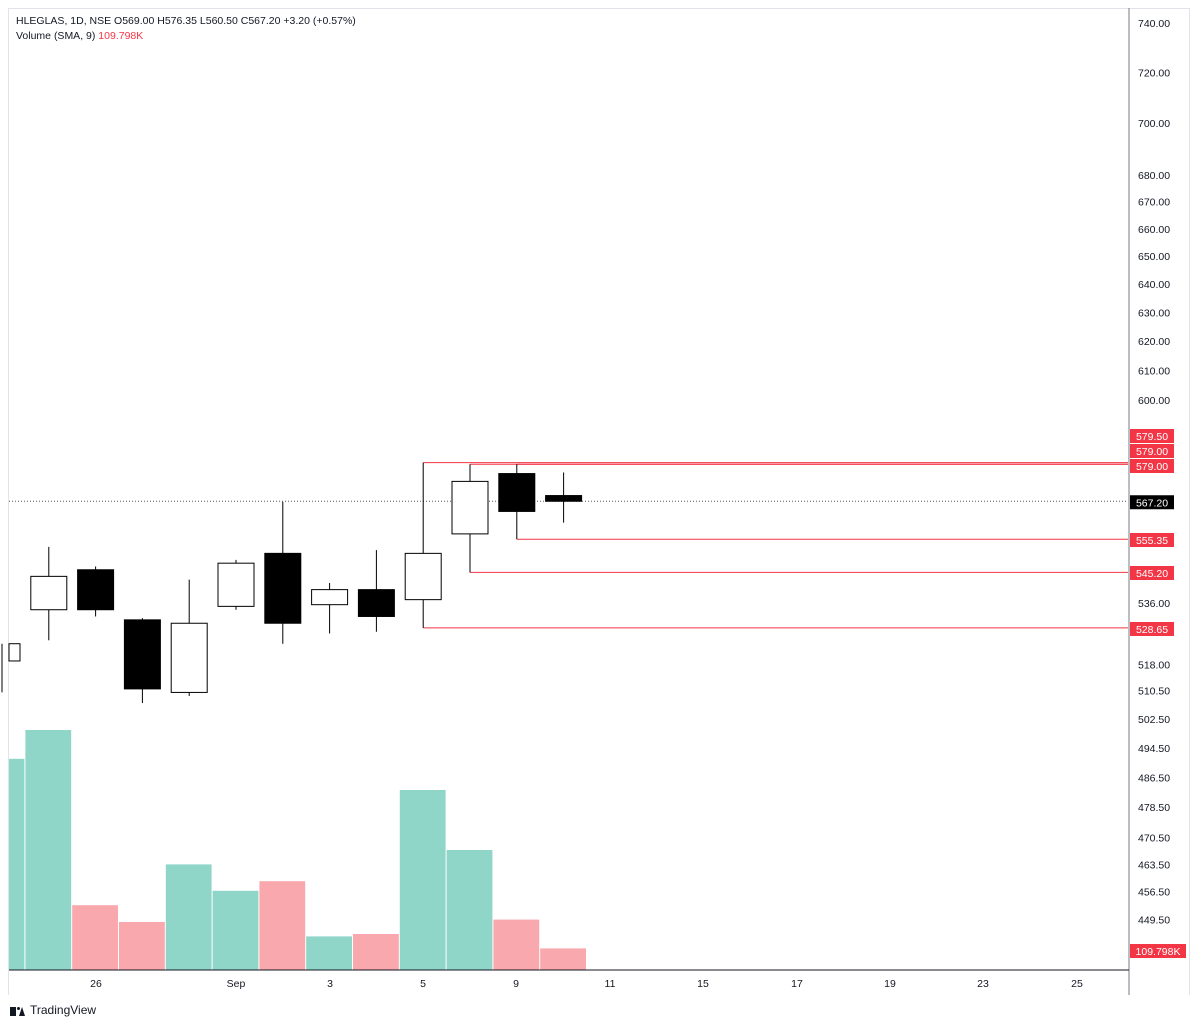 This screenshot has width=1200, height=1026. I want to click on time-tick-label: 15, so click(703, 984).